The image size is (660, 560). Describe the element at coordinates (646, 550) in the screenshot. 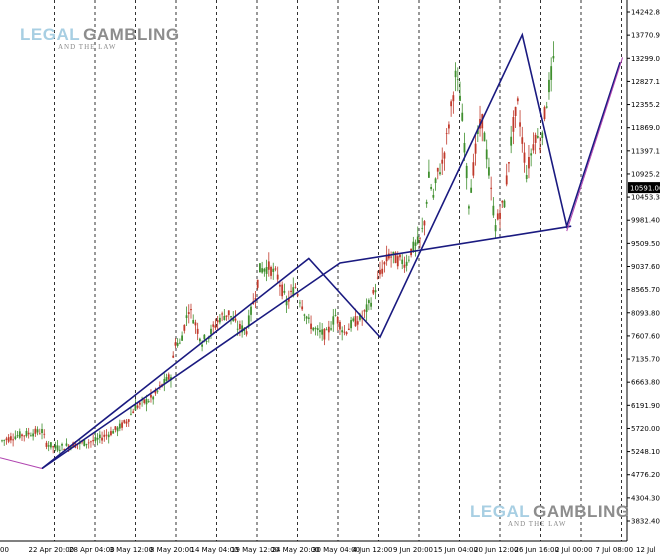

I see `time-tick-label: 12 Jul` at that location.